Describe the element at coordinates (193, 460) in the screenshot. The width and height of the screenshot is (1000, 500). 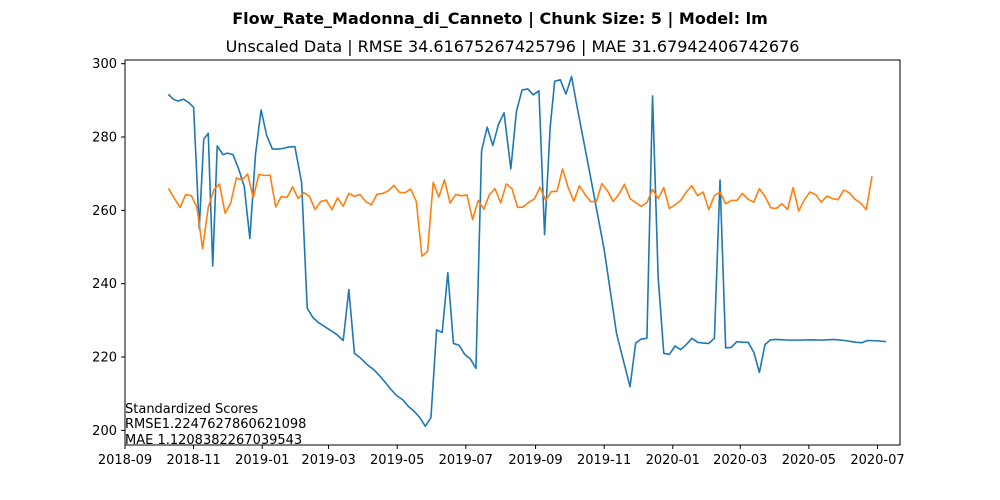
I see `x-tick-label: 2018-11` at that location.